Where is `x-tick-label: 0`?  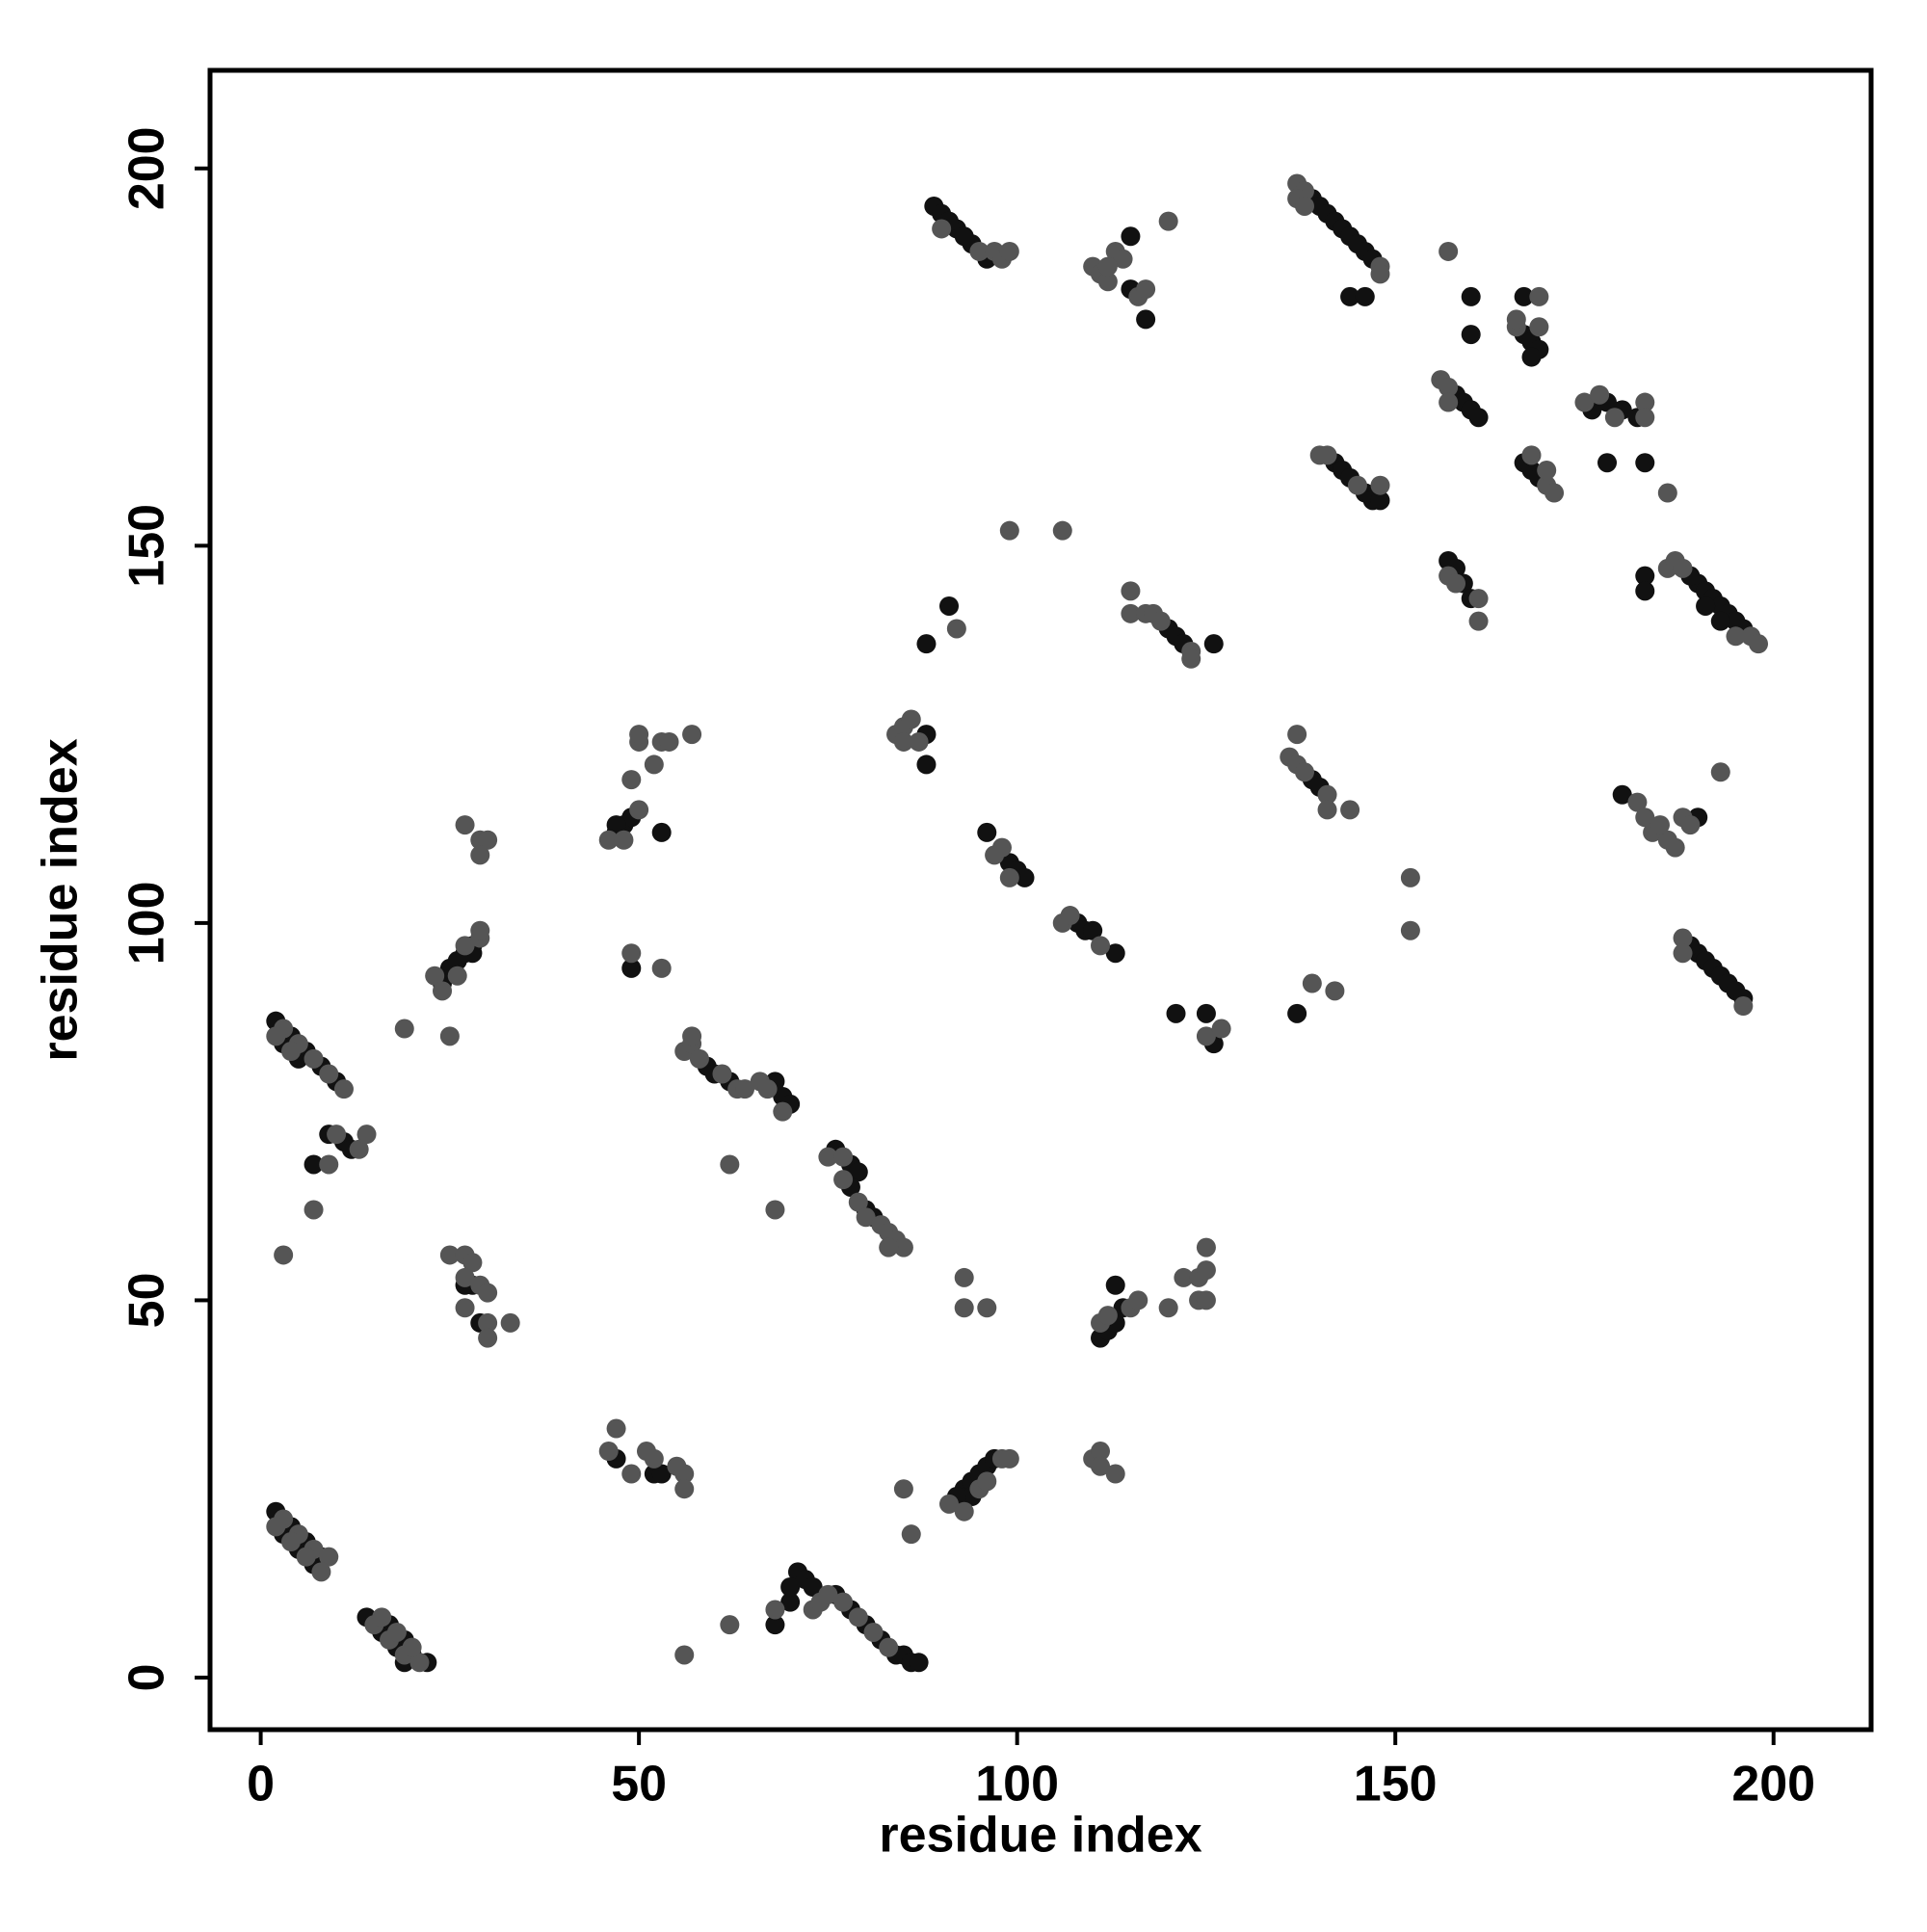
x-tick-label: 0 is located at coordinates (261, 1785).